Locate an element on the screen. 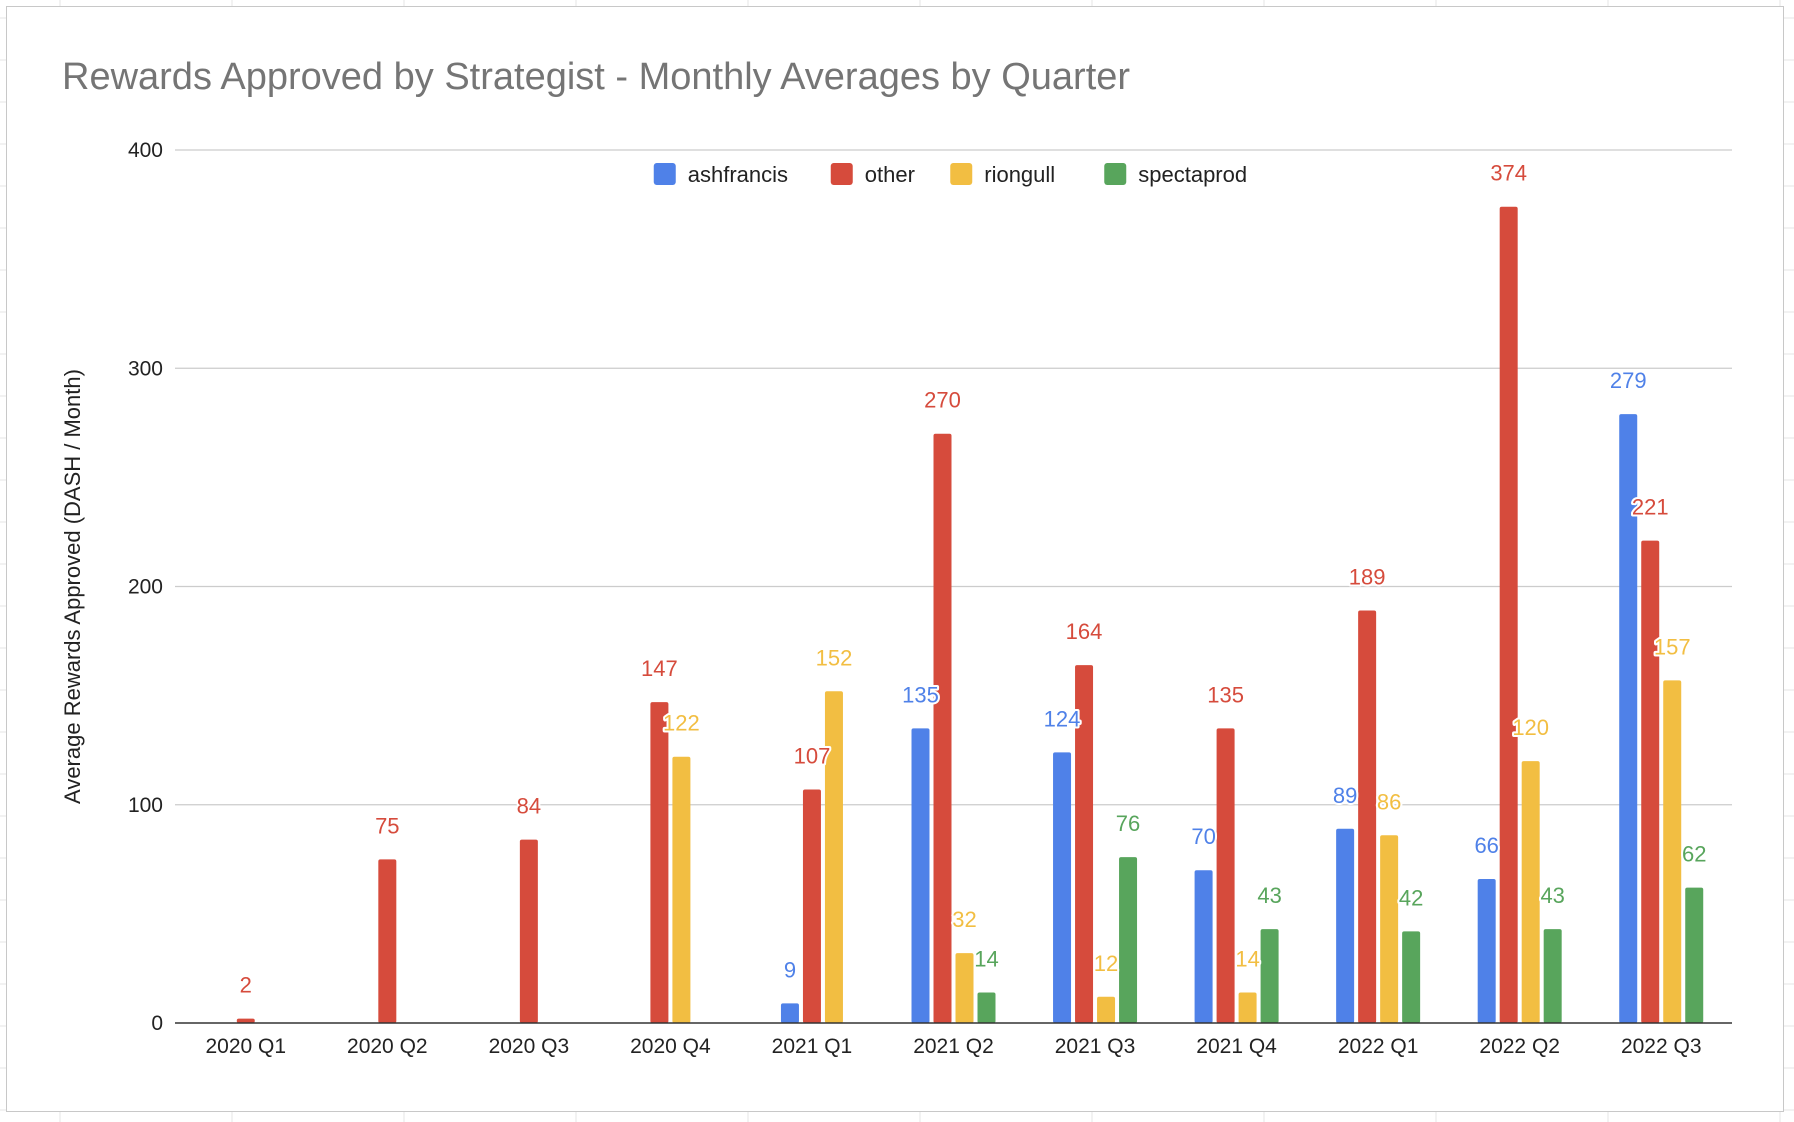 The height and width of the screenshot is (1122, 1794). x-tick-label: 2020 Q4 is located at coordinates (670, 1046).